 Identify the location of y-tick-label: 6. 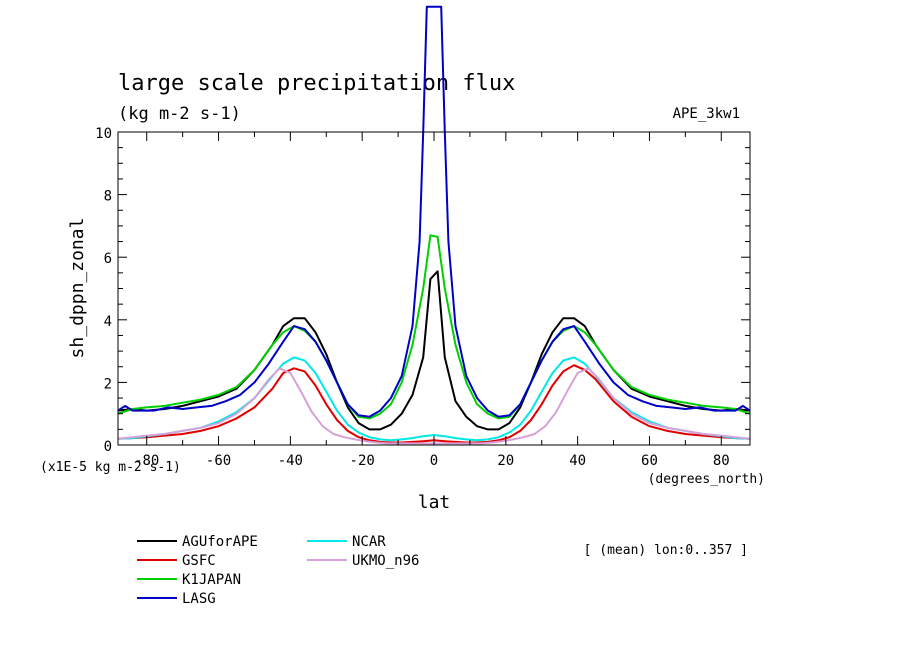
(108, 259).